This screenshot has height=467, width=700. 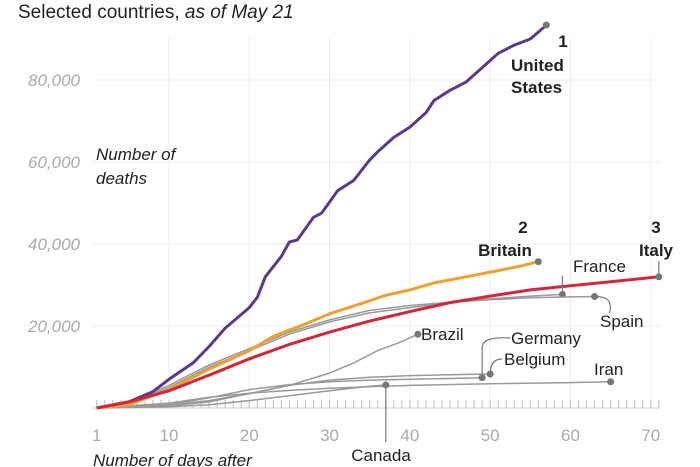 What do you see at coordinates (570, 435) in the screenshot?
I see `x-tick-label: 60` at bounding box center [570, 435].